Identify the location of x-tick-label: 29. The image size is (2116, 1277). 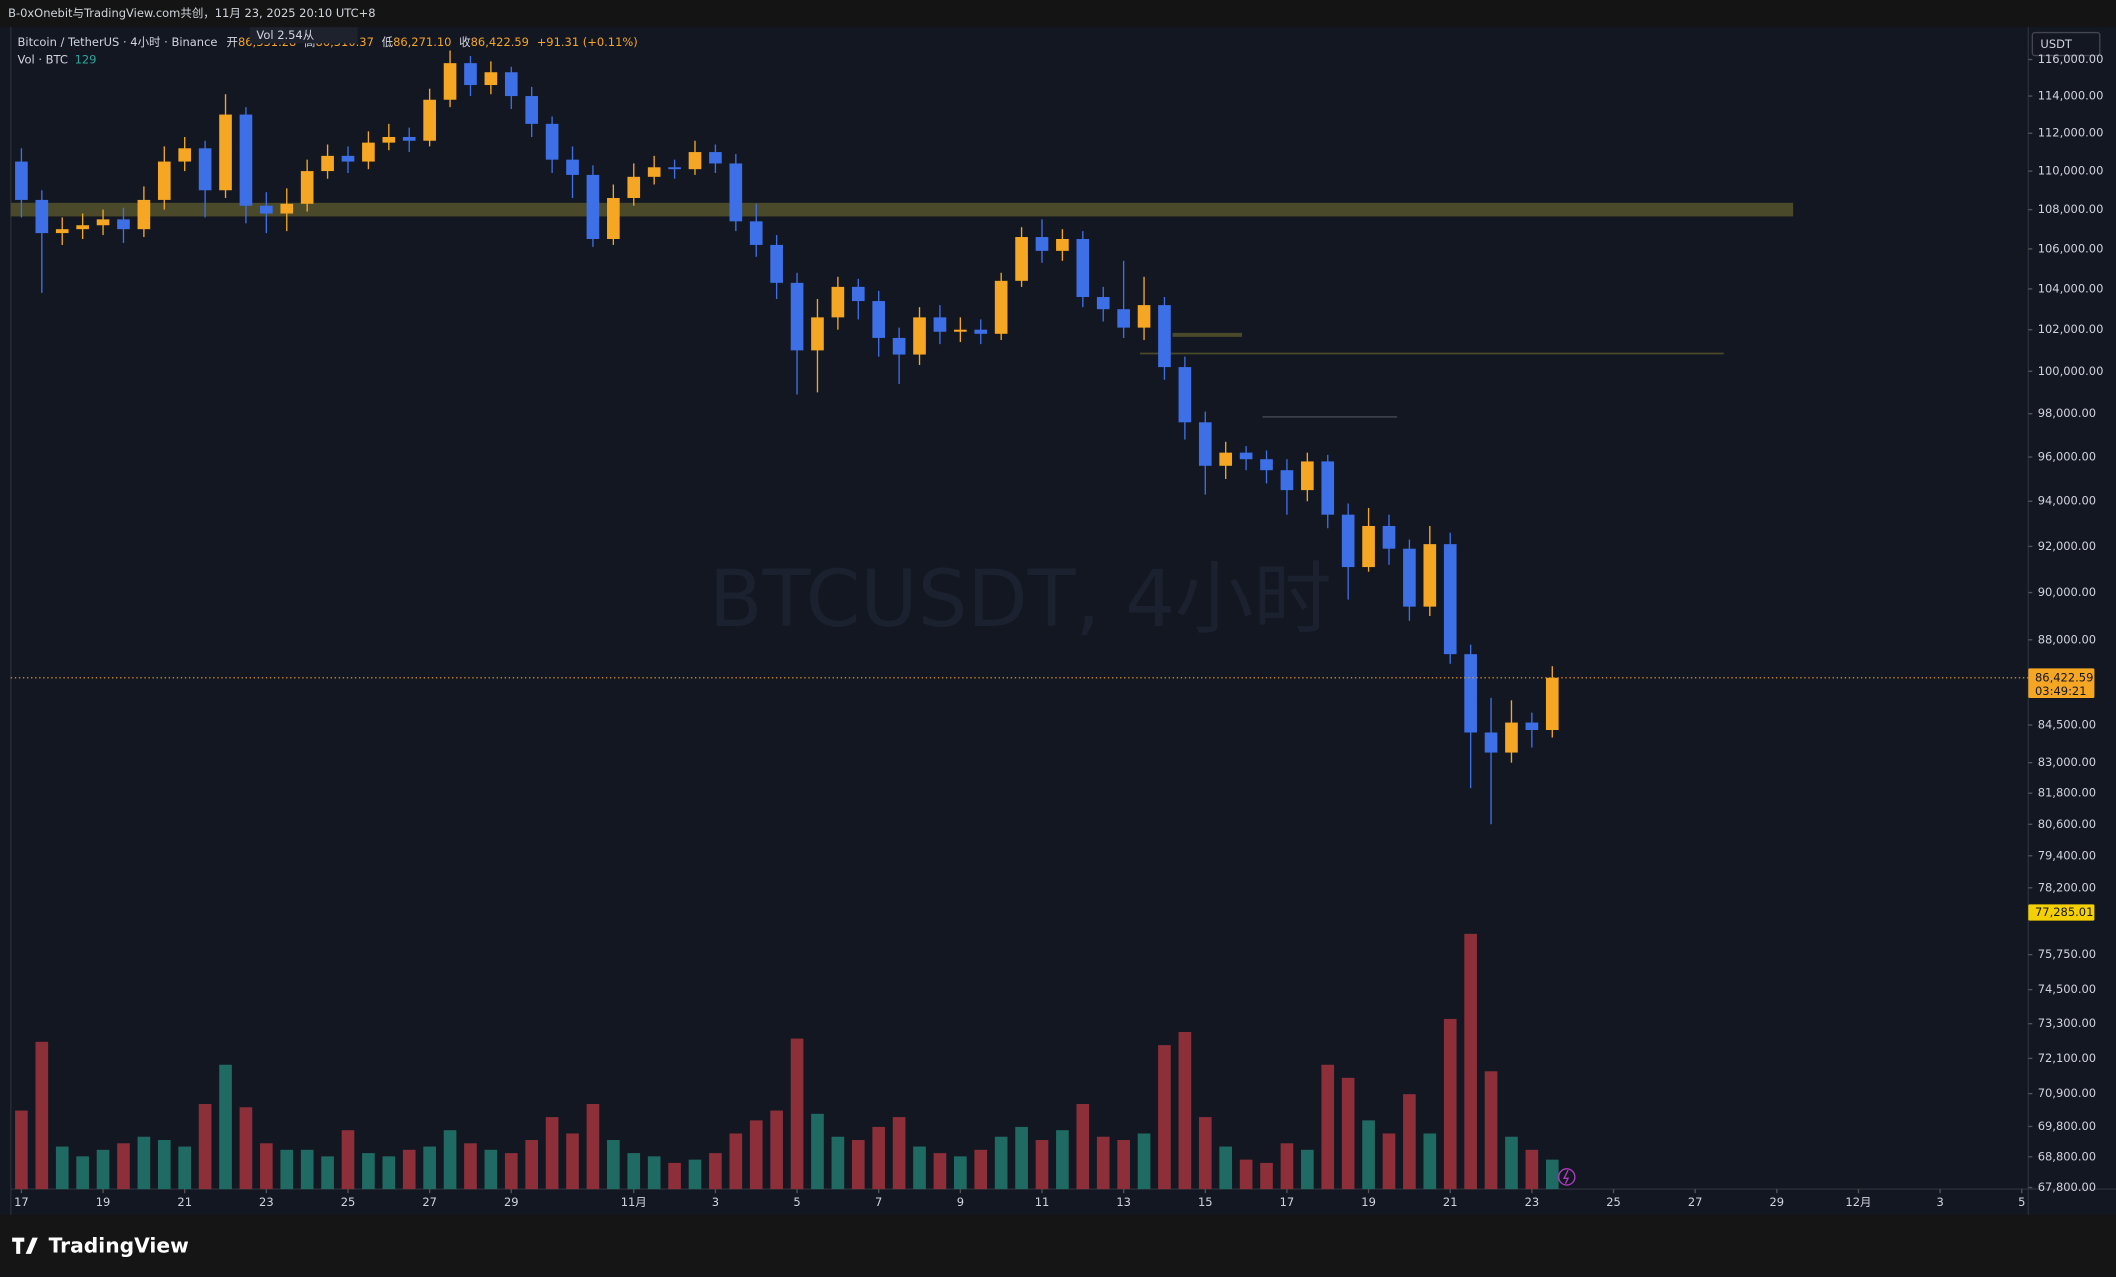
(511, 1202).